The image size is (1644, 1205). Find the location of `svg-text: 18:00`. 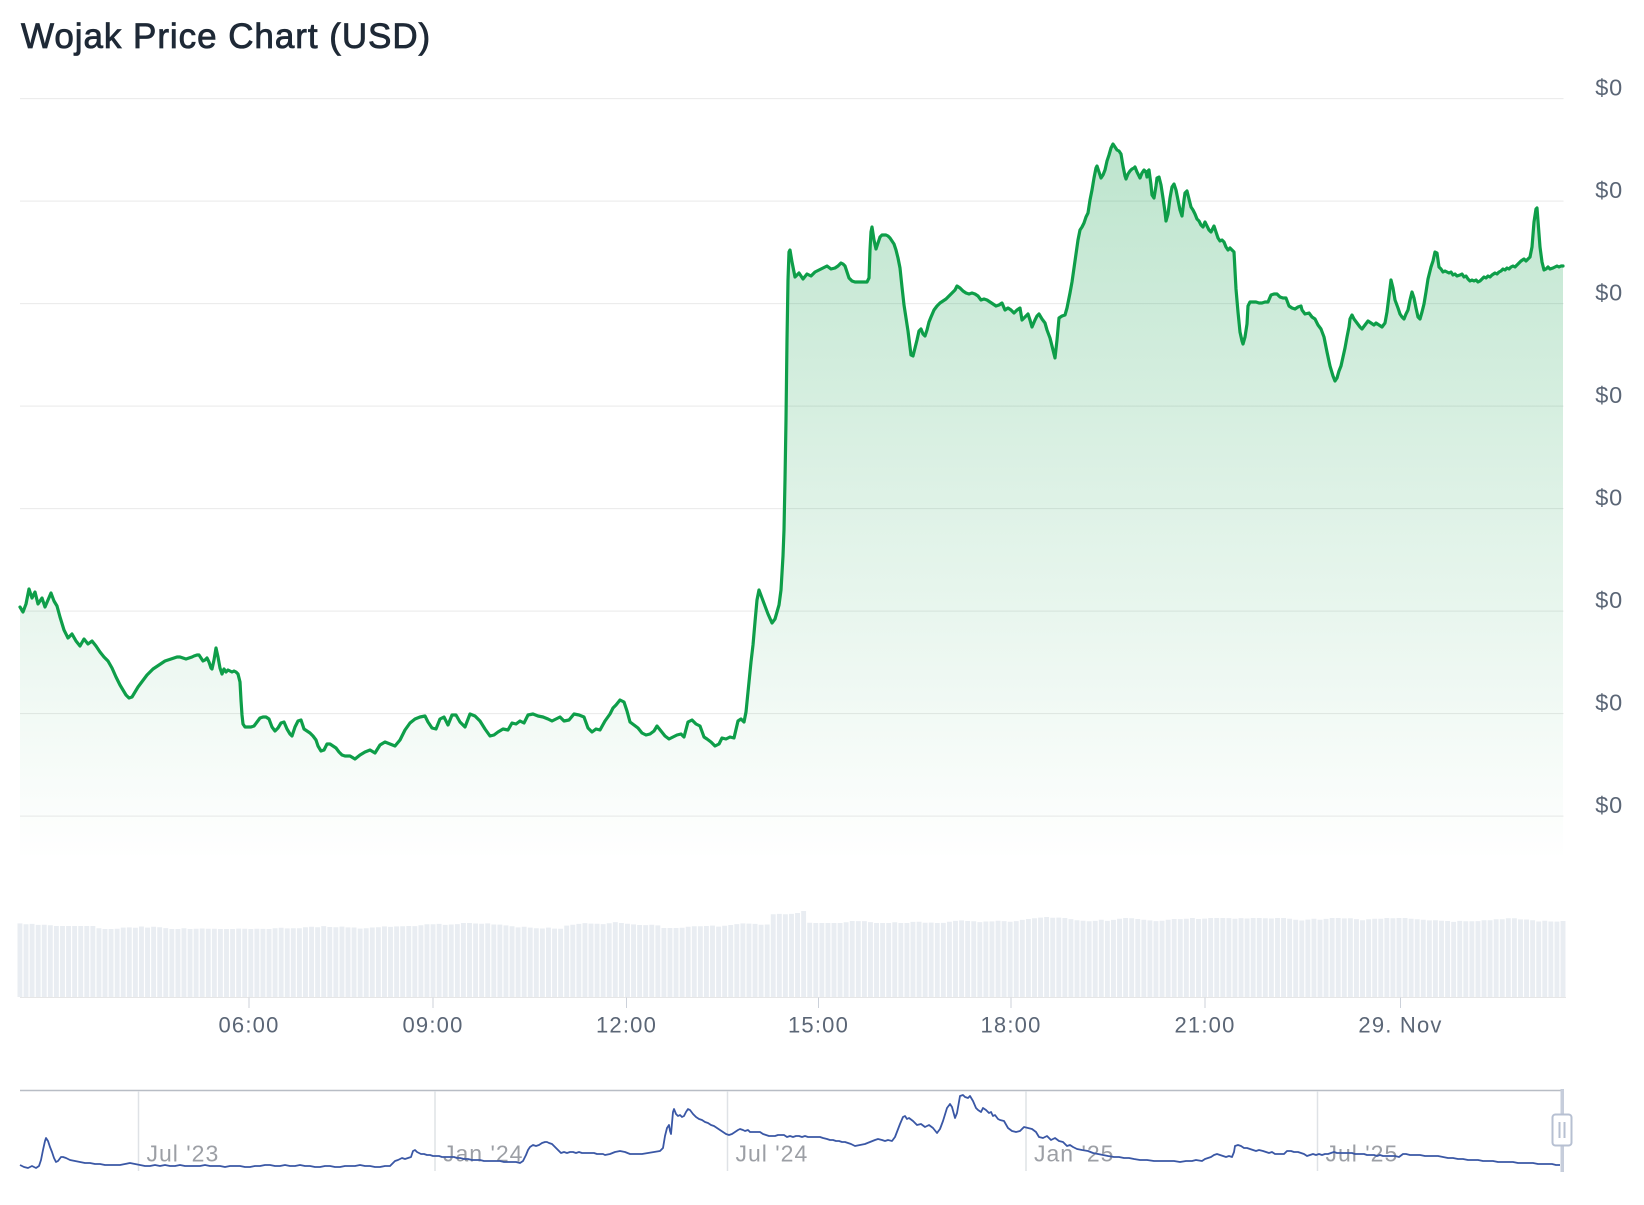

svg-text: 18:00 is located at coordinates (1010, 1025).